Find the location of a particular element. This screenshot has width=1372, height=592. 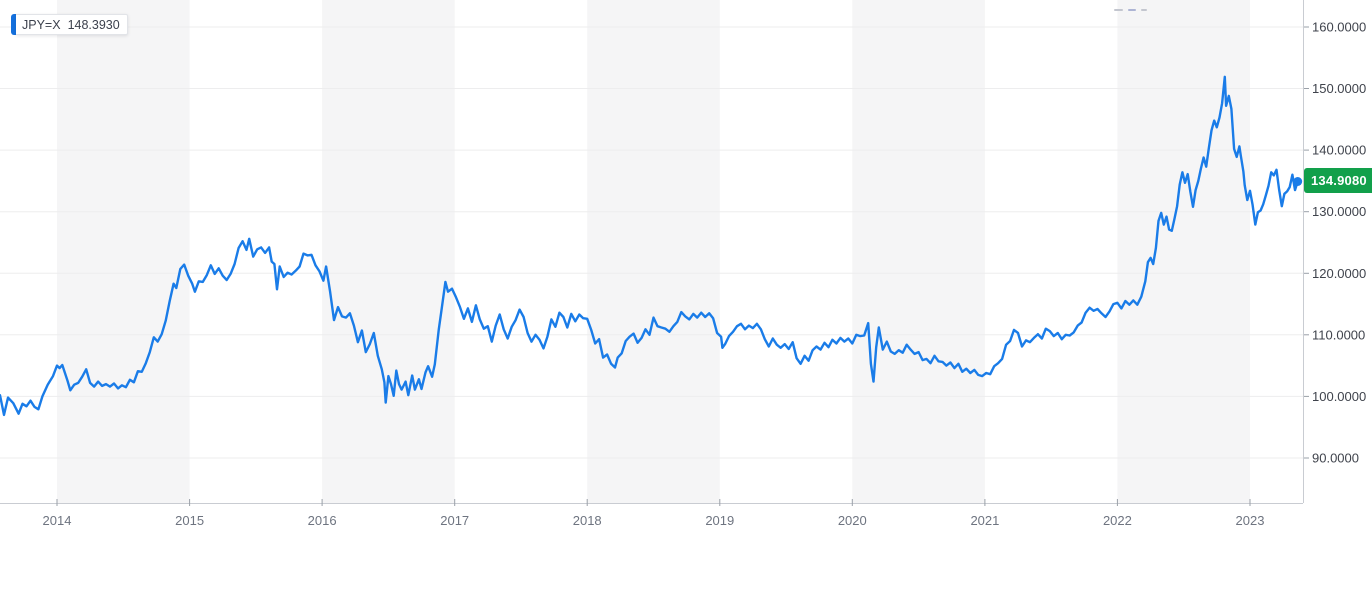

x-tick-label: 2016 is located at coordinates (322, 520).